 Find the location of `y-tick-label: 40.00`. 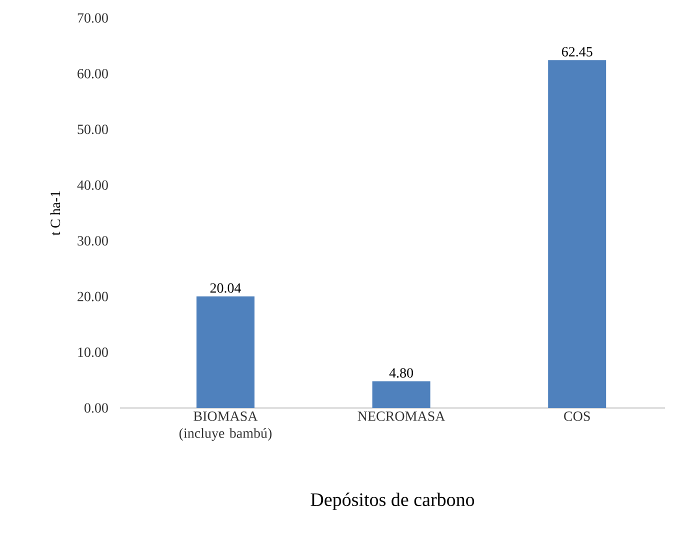

y-tick-label: 40.00 is located at coordinates (92, 185).